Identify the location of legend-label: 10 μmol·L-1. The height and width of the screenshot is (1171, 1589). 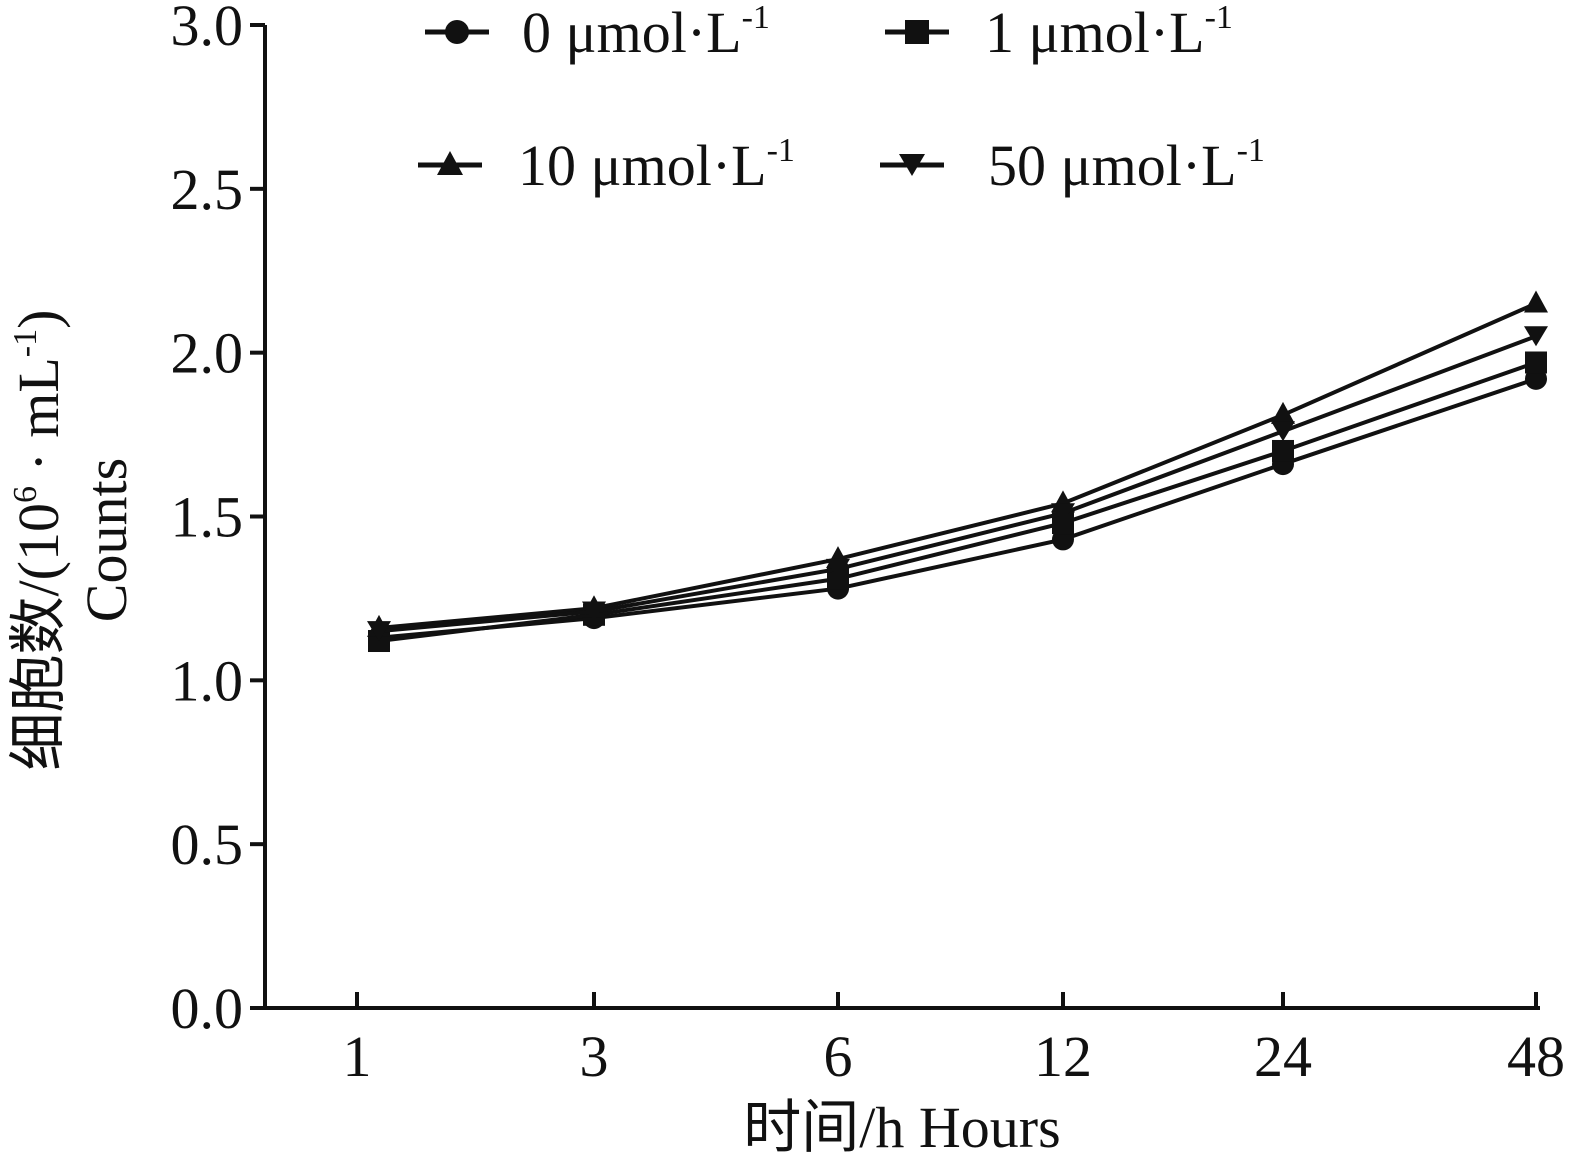
(656, 165).